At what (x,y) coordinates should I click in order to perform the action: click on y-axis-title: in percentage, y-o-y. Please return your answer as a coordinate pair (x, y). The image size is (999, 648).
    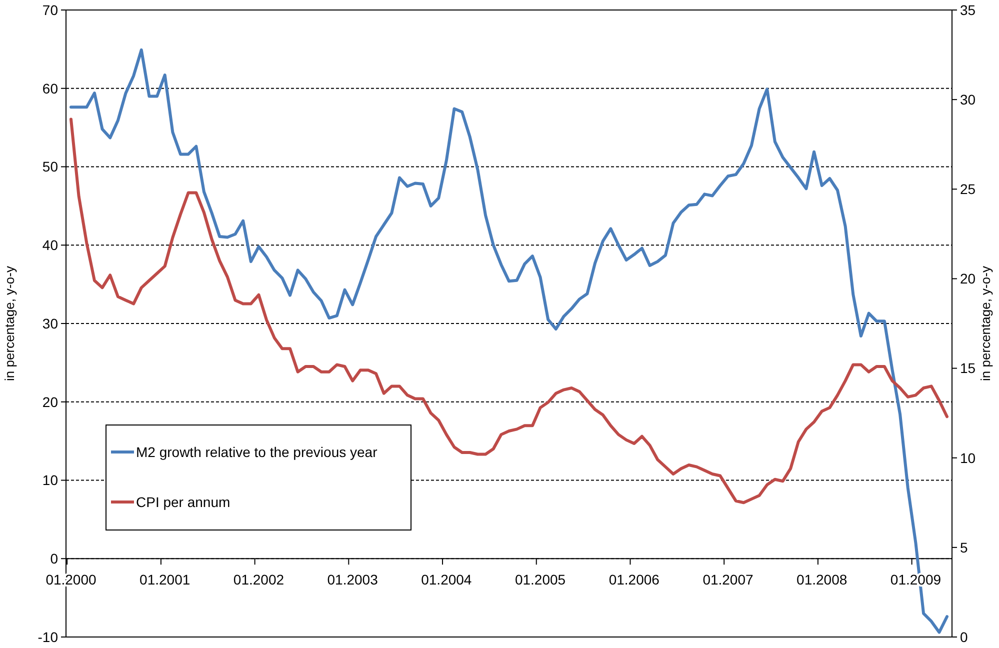
    Looking at the image, I should click on (9, 323).